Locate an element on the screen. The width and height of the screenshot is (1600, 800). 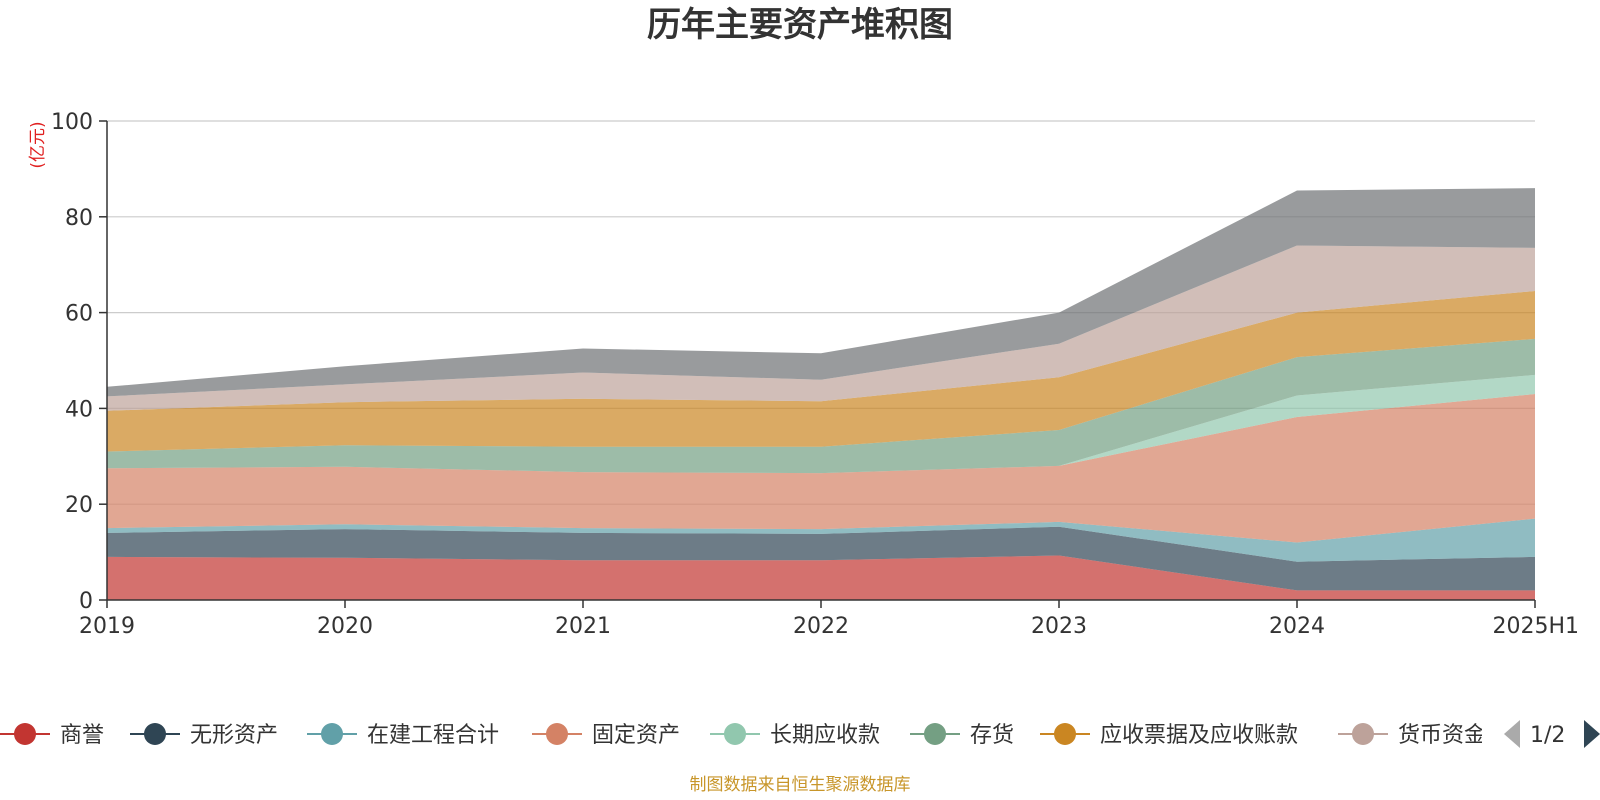
x-tick-label: 2024 is located at coordinates (1297, 626).